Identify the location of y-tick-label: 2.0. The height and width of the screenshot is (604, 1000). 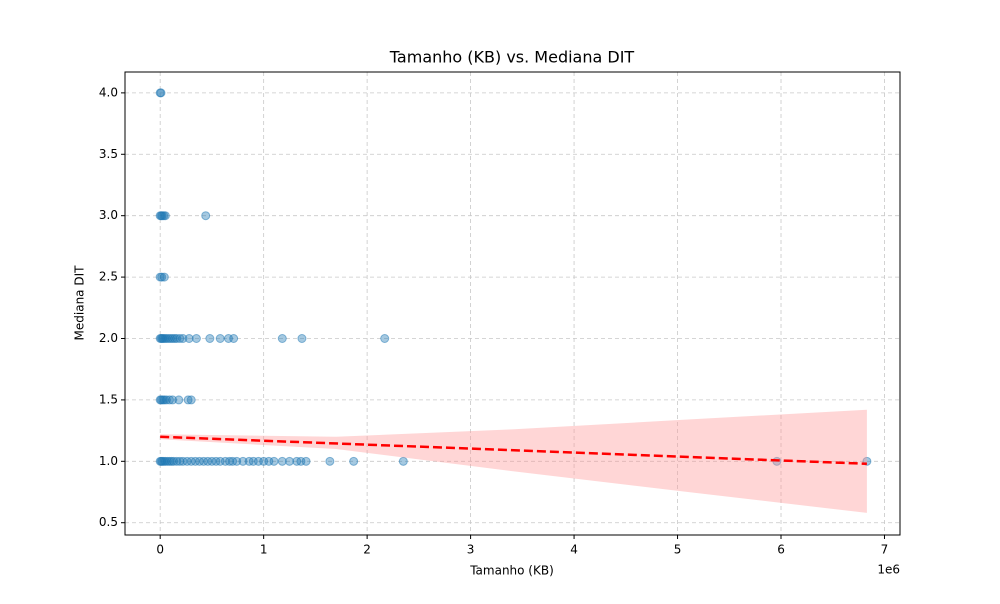
(108, 338).